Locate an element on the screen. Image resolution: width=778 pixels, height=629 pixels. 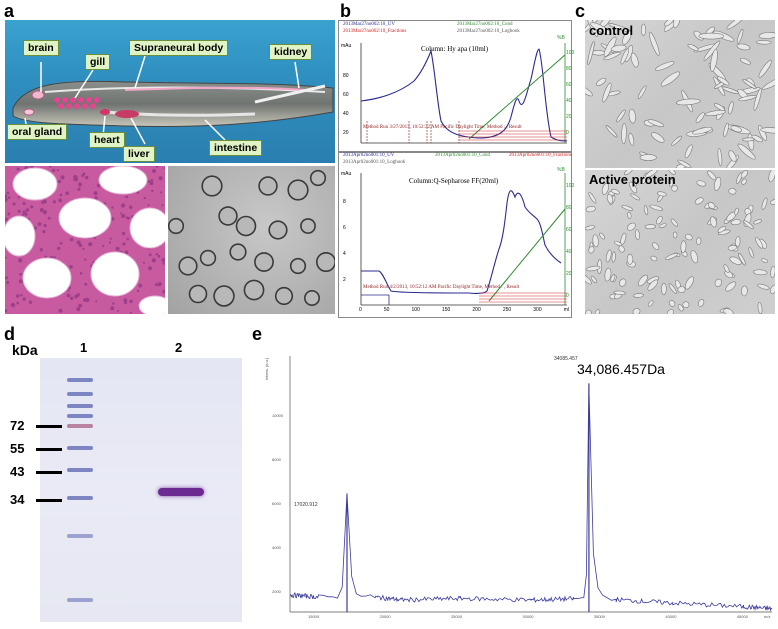
control-label: control is located at coordinates (611, 30).